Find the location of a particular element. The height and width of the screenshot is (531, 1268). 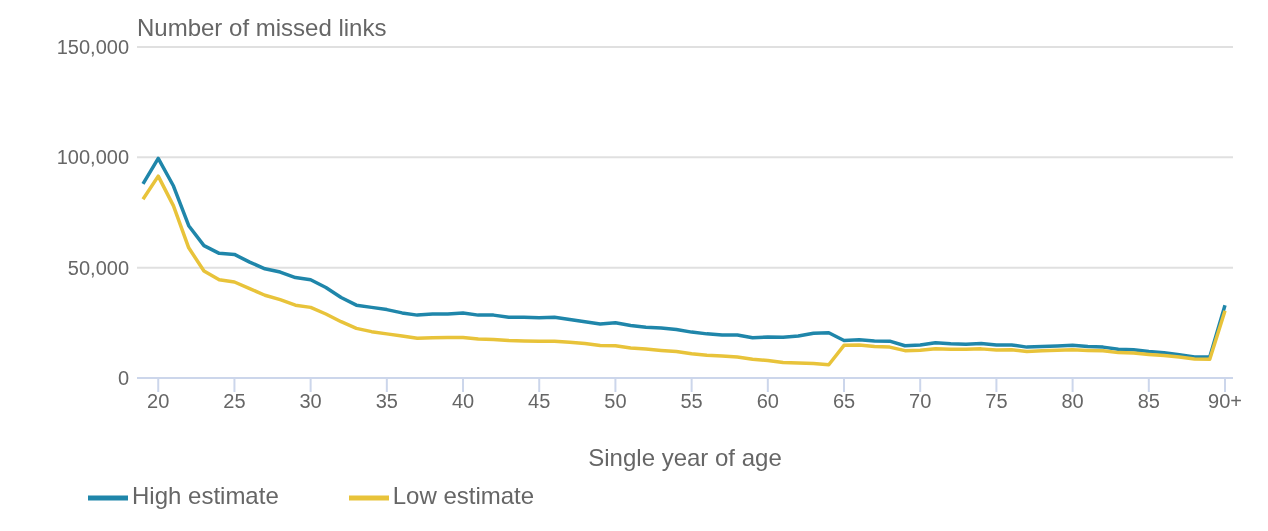

x-tick-label: 80 is located at coordinates (1072, 401).